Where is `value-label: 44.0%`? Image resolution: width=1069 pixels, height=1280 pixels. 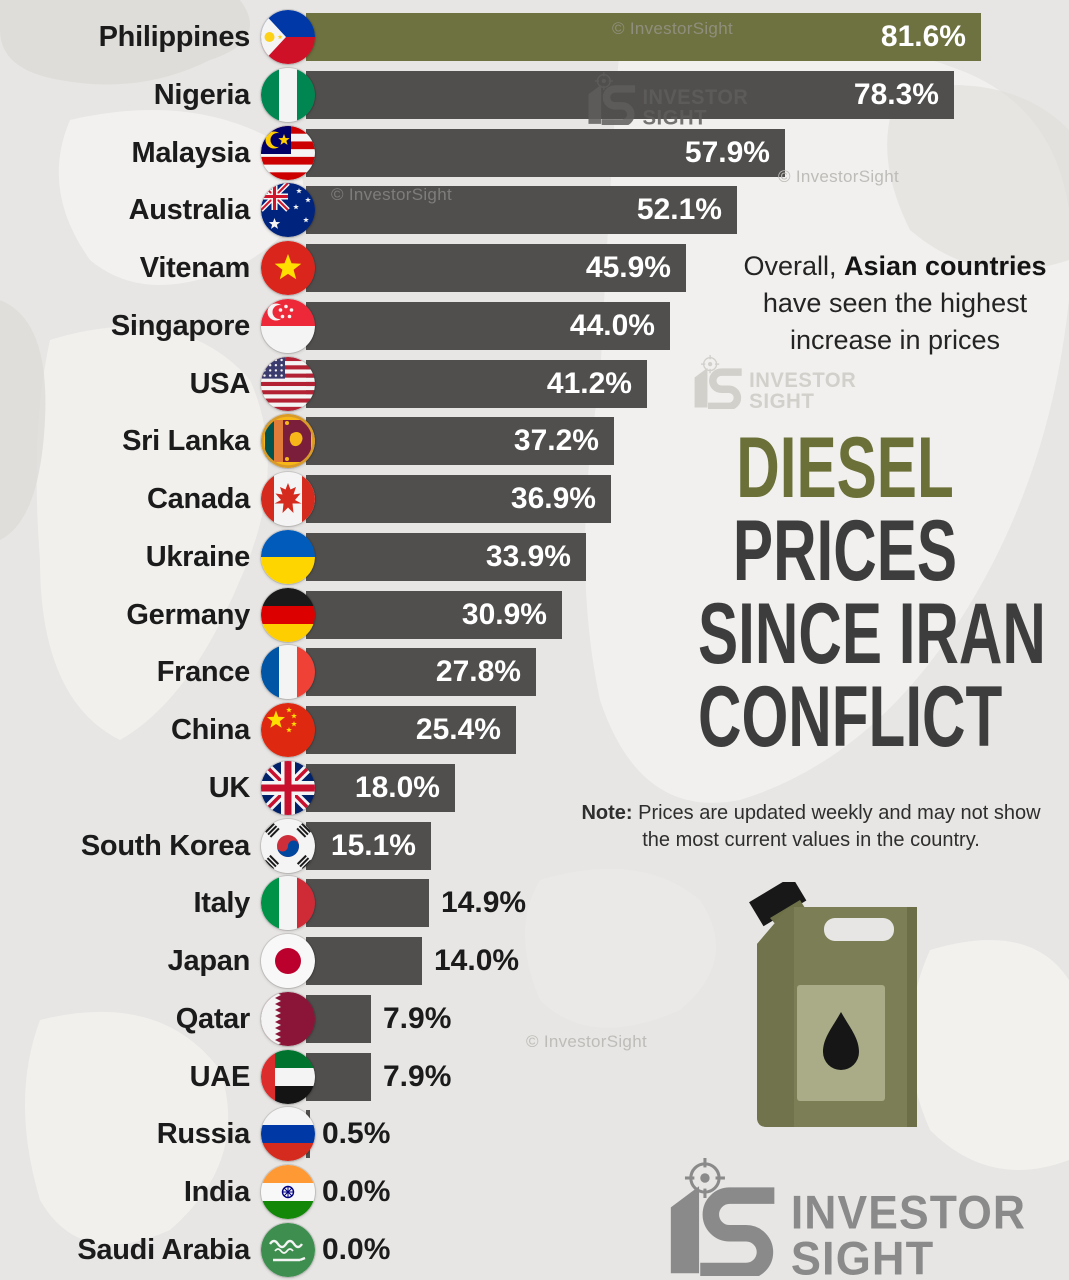 value-label: 44.0% is located at coordinates (612, 325).